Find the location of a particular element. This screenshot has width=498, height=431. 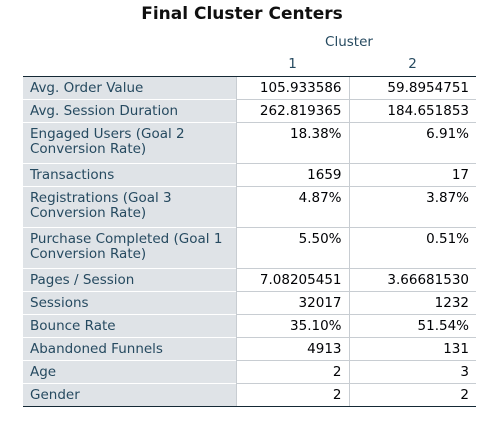

cluster-2-value: 17 is located at coordinates (412, 174).